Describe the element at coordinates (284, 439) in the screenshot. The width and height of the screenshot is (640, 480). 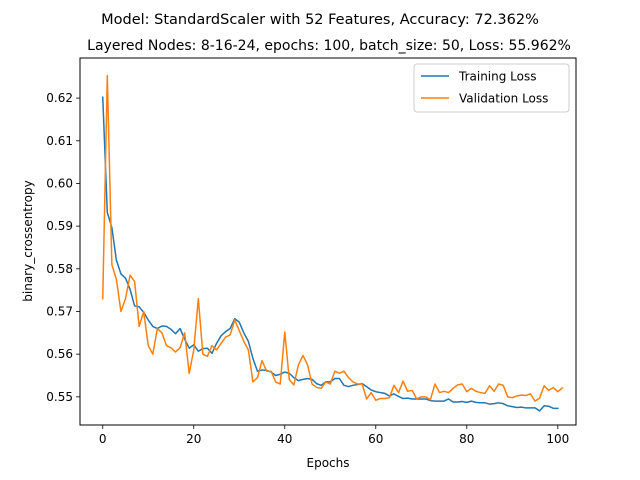
I see `x-tick-label: 40` at that location.